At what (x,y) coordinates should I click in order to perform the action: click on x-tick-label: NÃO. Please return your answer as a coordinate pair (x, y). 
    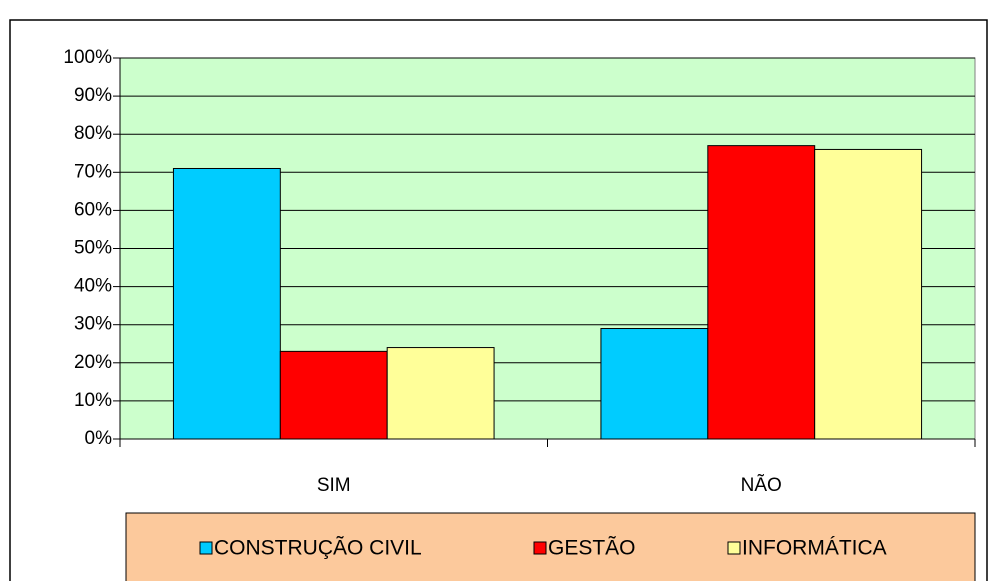
    Looking at the image, I should click on (761, 485).